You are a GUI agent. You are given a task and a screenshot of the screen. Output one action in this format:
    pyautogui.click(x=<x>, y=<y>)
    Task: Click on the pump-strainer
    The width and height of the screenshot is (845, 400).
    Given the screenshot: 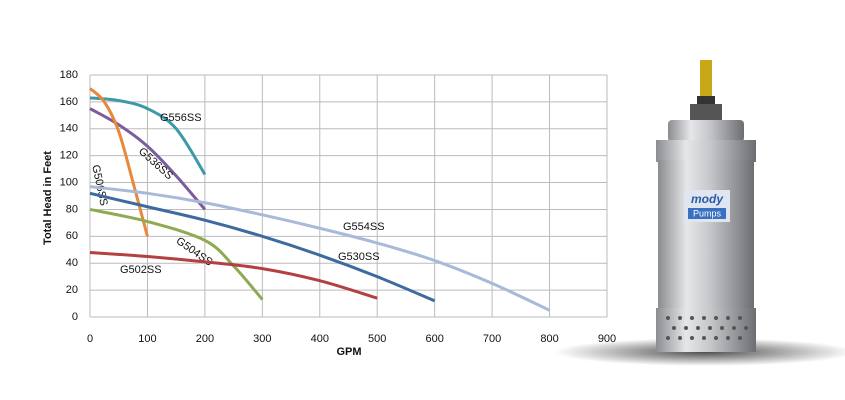 What is the action you would take?
    pyautogui.click(x=706, y=330)
    